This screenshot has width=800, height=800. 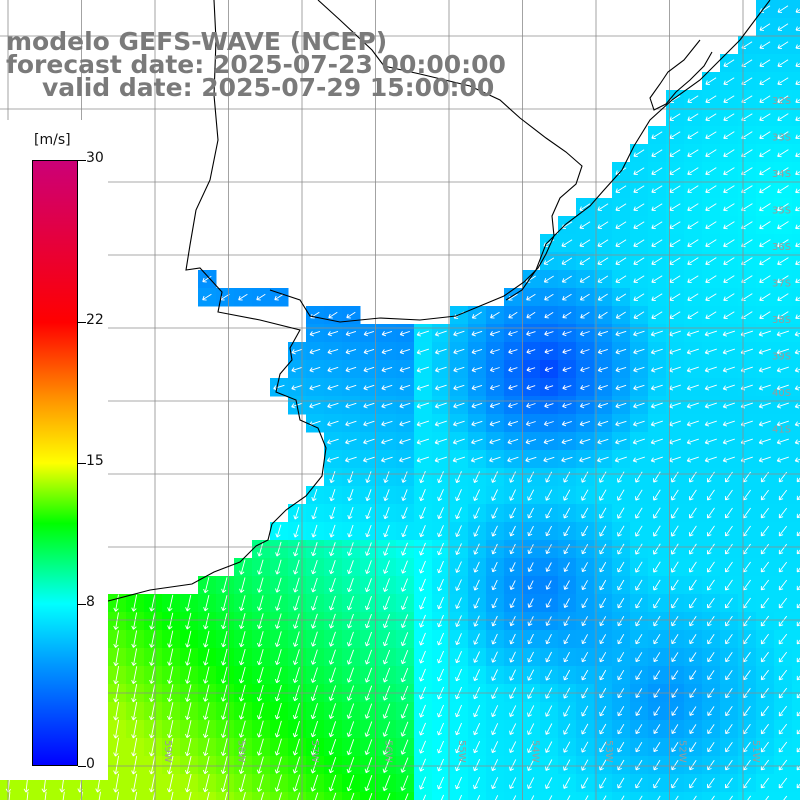 I want to click on colorbar, so click(x=55, y=463).